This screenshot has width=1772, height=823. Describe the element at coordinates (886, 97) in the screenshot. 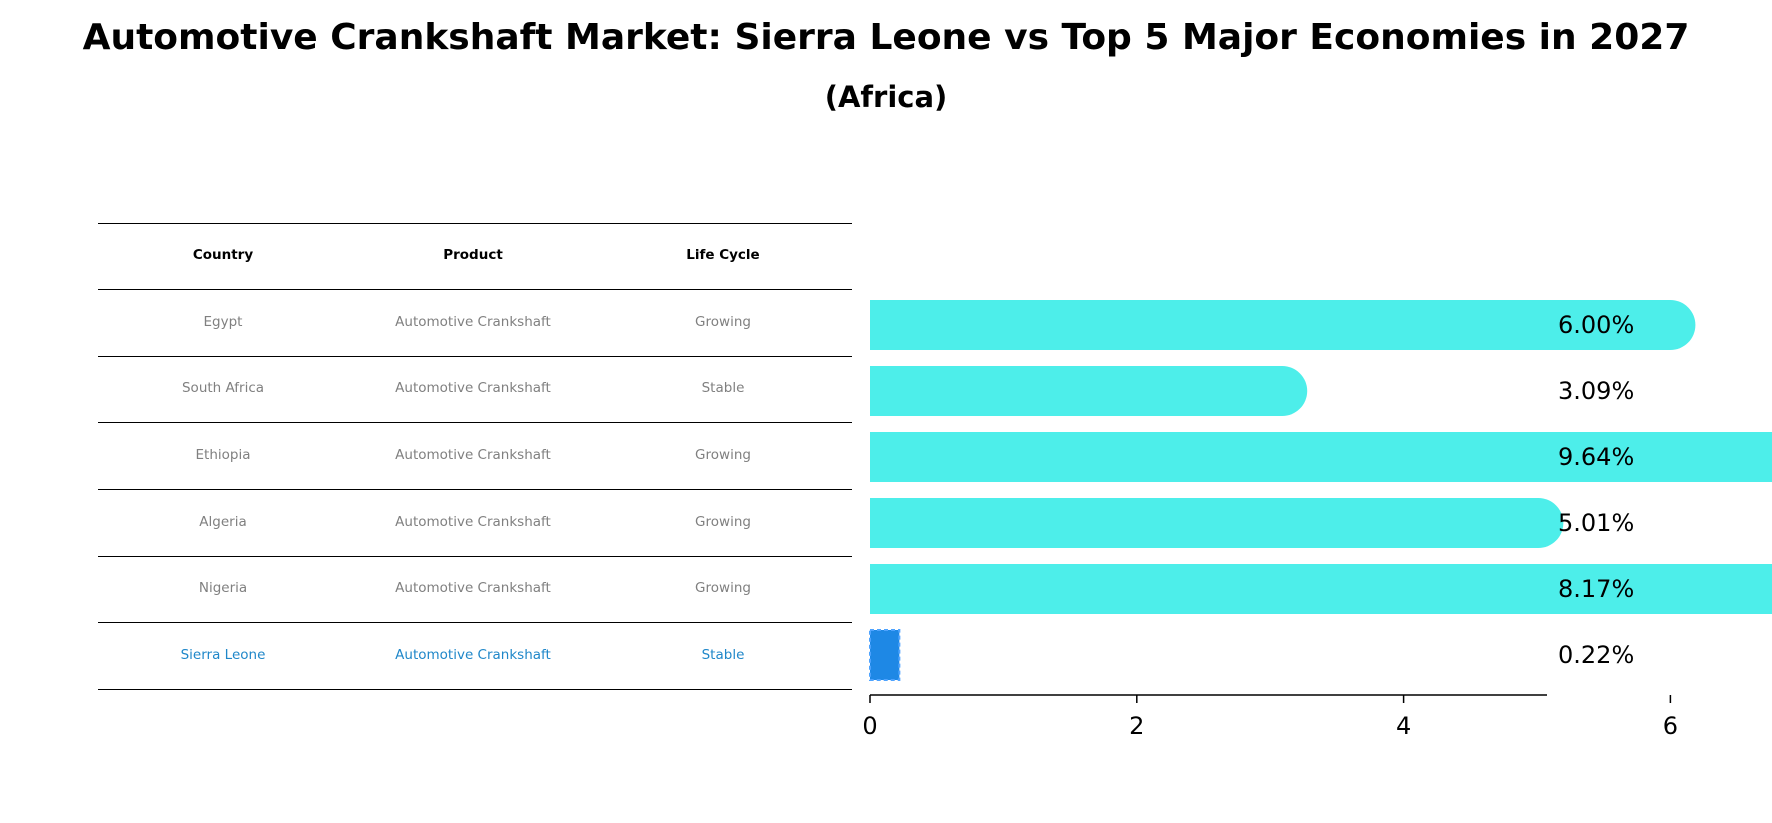

I see `chart-subtitle: (Africa)` at that location.